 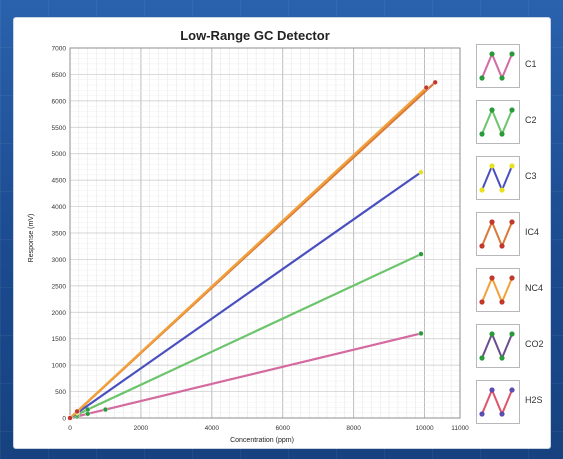 I want to click on y-tick-label: 5500, so click(x=59, y=128).